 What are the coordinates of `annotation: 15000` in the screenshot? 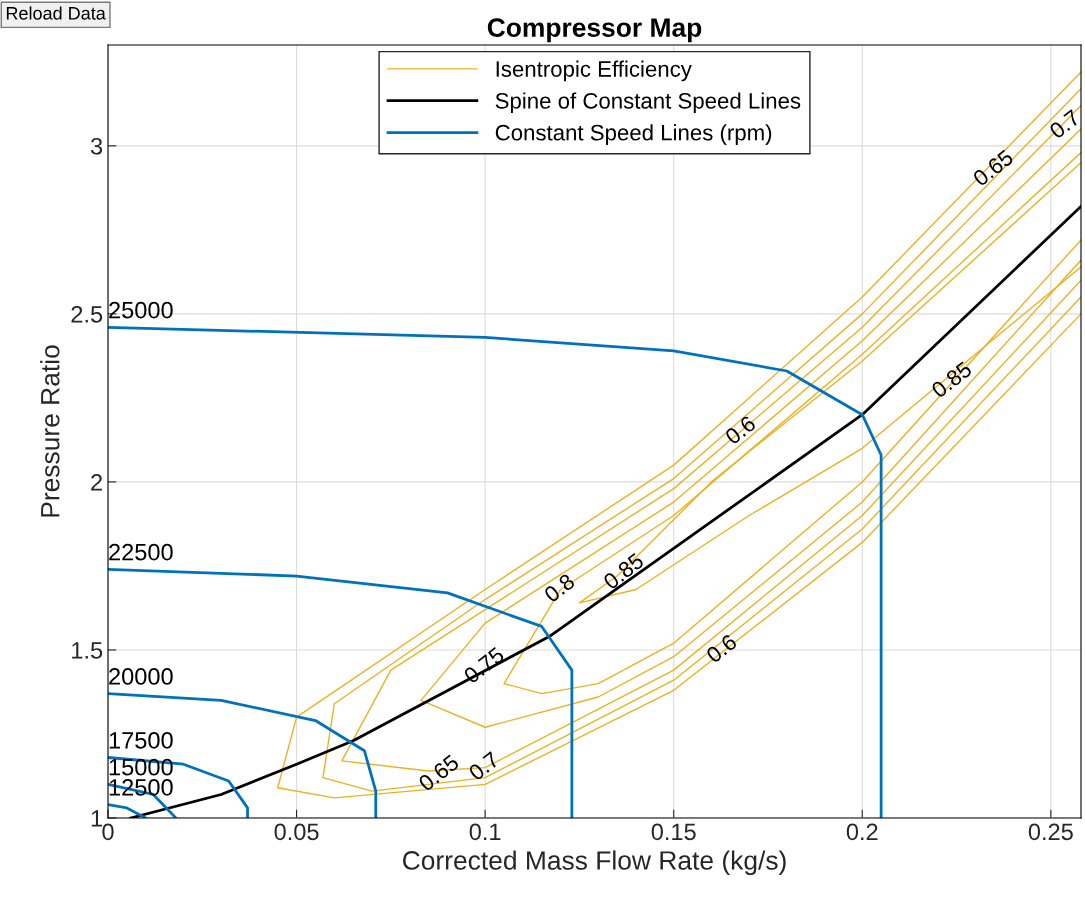 It's located at (141, 767).